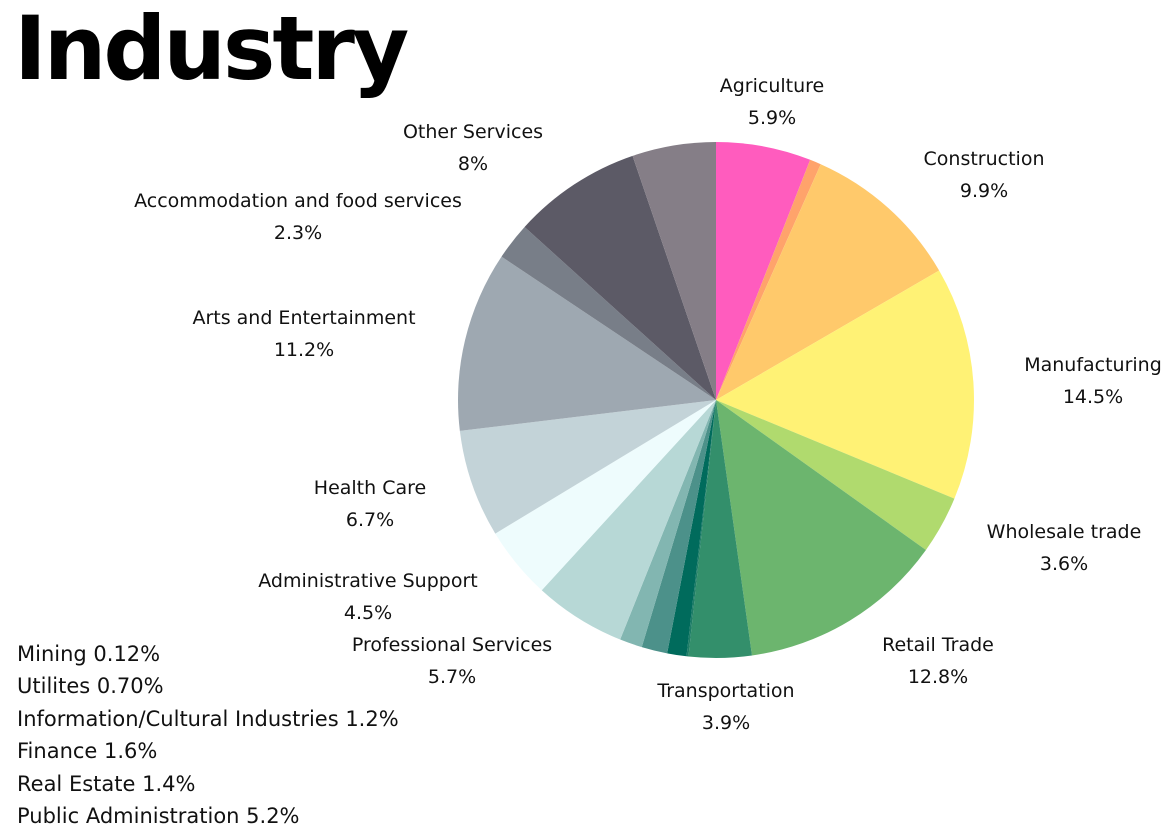  Describe the element at coordinates (473, 148) in the screenshot. I see `slice-label-other-services: Other Services 8%` at that location.